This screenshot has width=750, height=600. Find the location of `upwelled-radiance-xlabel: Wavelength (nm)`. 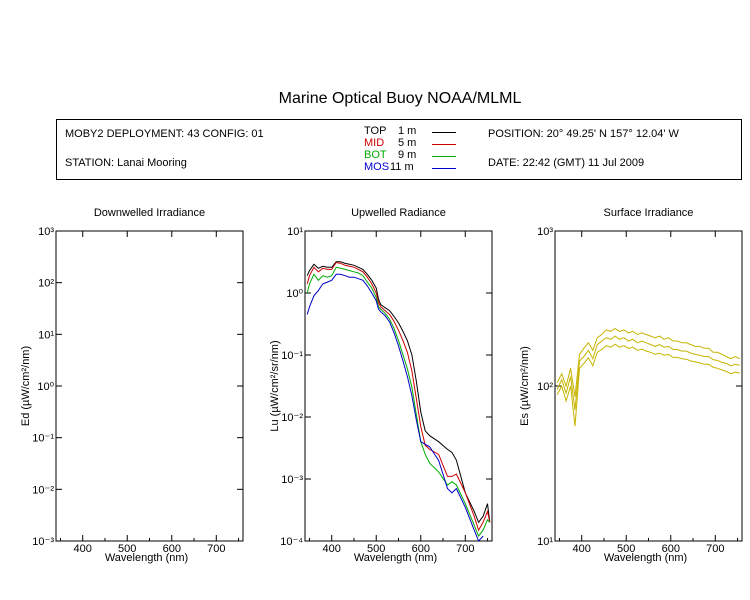

upwelled-radiance-xlabel: Wavelength (nm) is located at coordinates (395, 558).